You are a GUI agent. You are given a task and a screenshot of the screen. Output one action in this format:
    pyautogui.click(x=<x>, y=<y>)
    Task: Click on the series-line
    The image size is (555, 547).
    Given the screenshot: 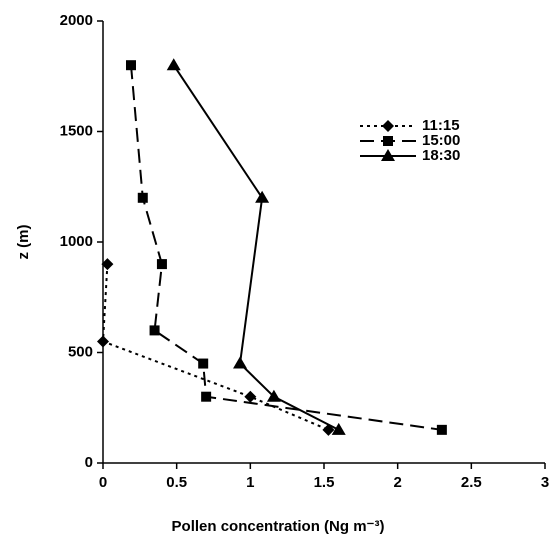 What is the action you would take?
    pyautogui.click(x=215, y=347)
    